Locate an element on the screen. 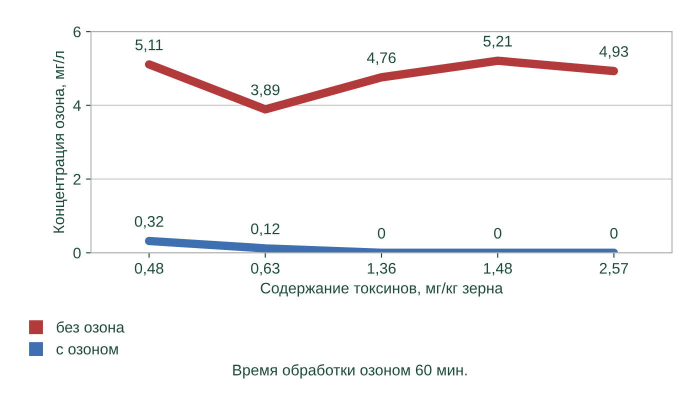  data-label: 5,21 is located at coordinates (497, 42).